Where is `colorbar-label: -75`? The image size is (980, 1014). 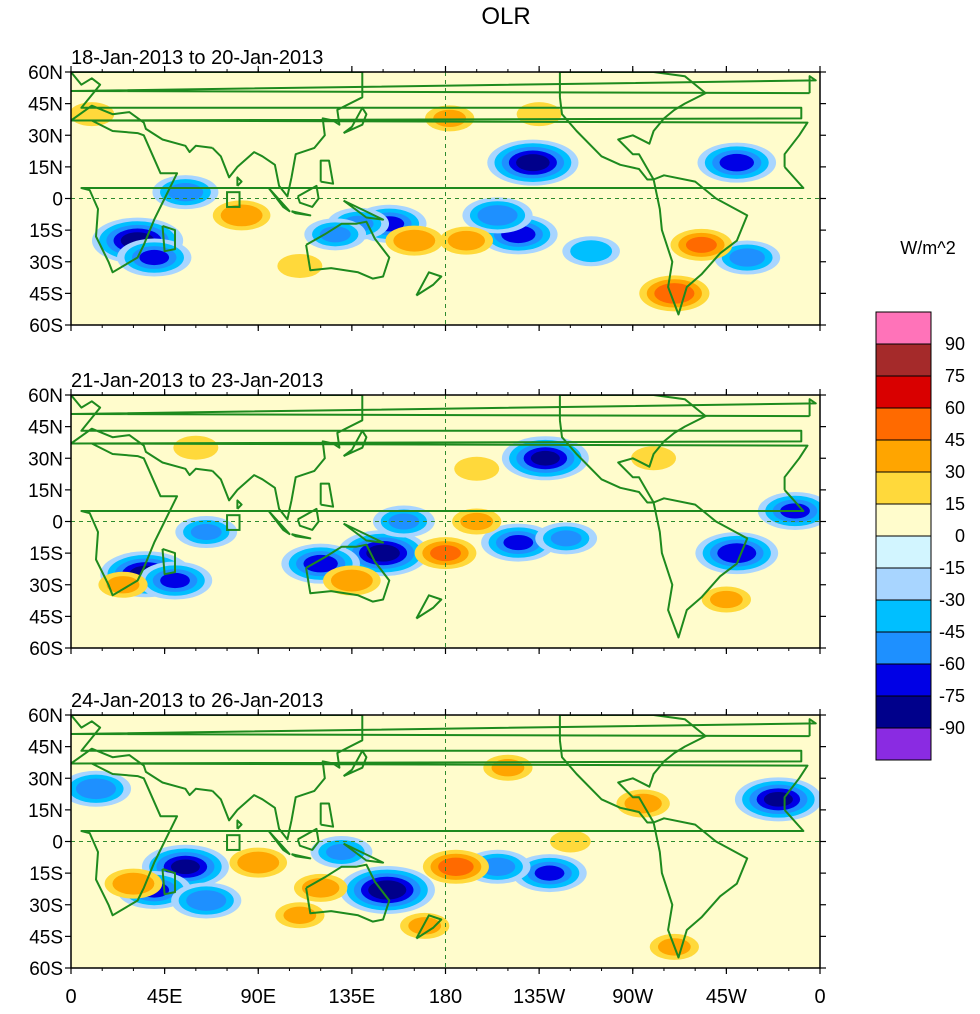
colorbar-label: -75 is located at coordinates (952, 696).